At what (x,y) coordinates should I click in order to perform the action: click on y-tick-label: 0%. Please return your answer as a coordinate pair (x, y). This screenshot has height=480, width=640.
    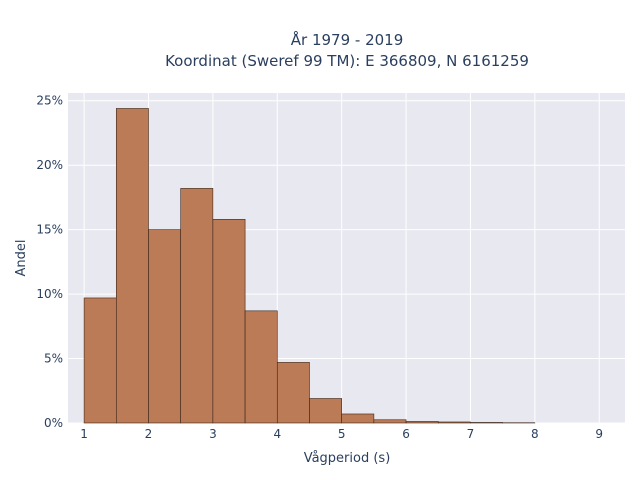
    Looking at the image, I should click on (53, 423).